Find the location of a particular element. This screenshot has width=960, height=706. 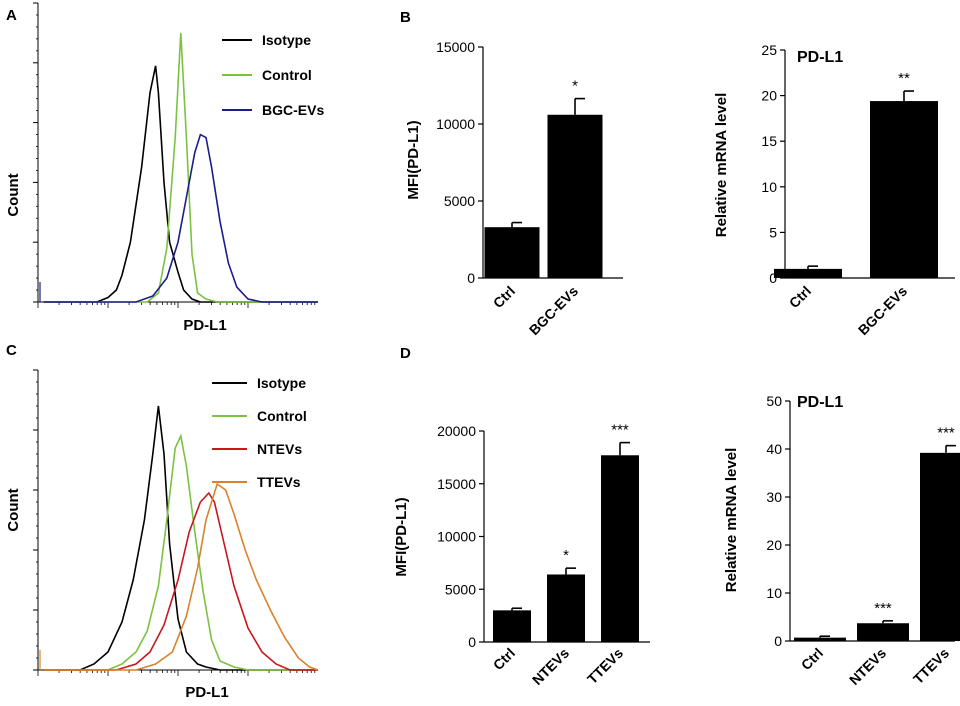

series-line-ntevs is located at coordinates (180, 581).